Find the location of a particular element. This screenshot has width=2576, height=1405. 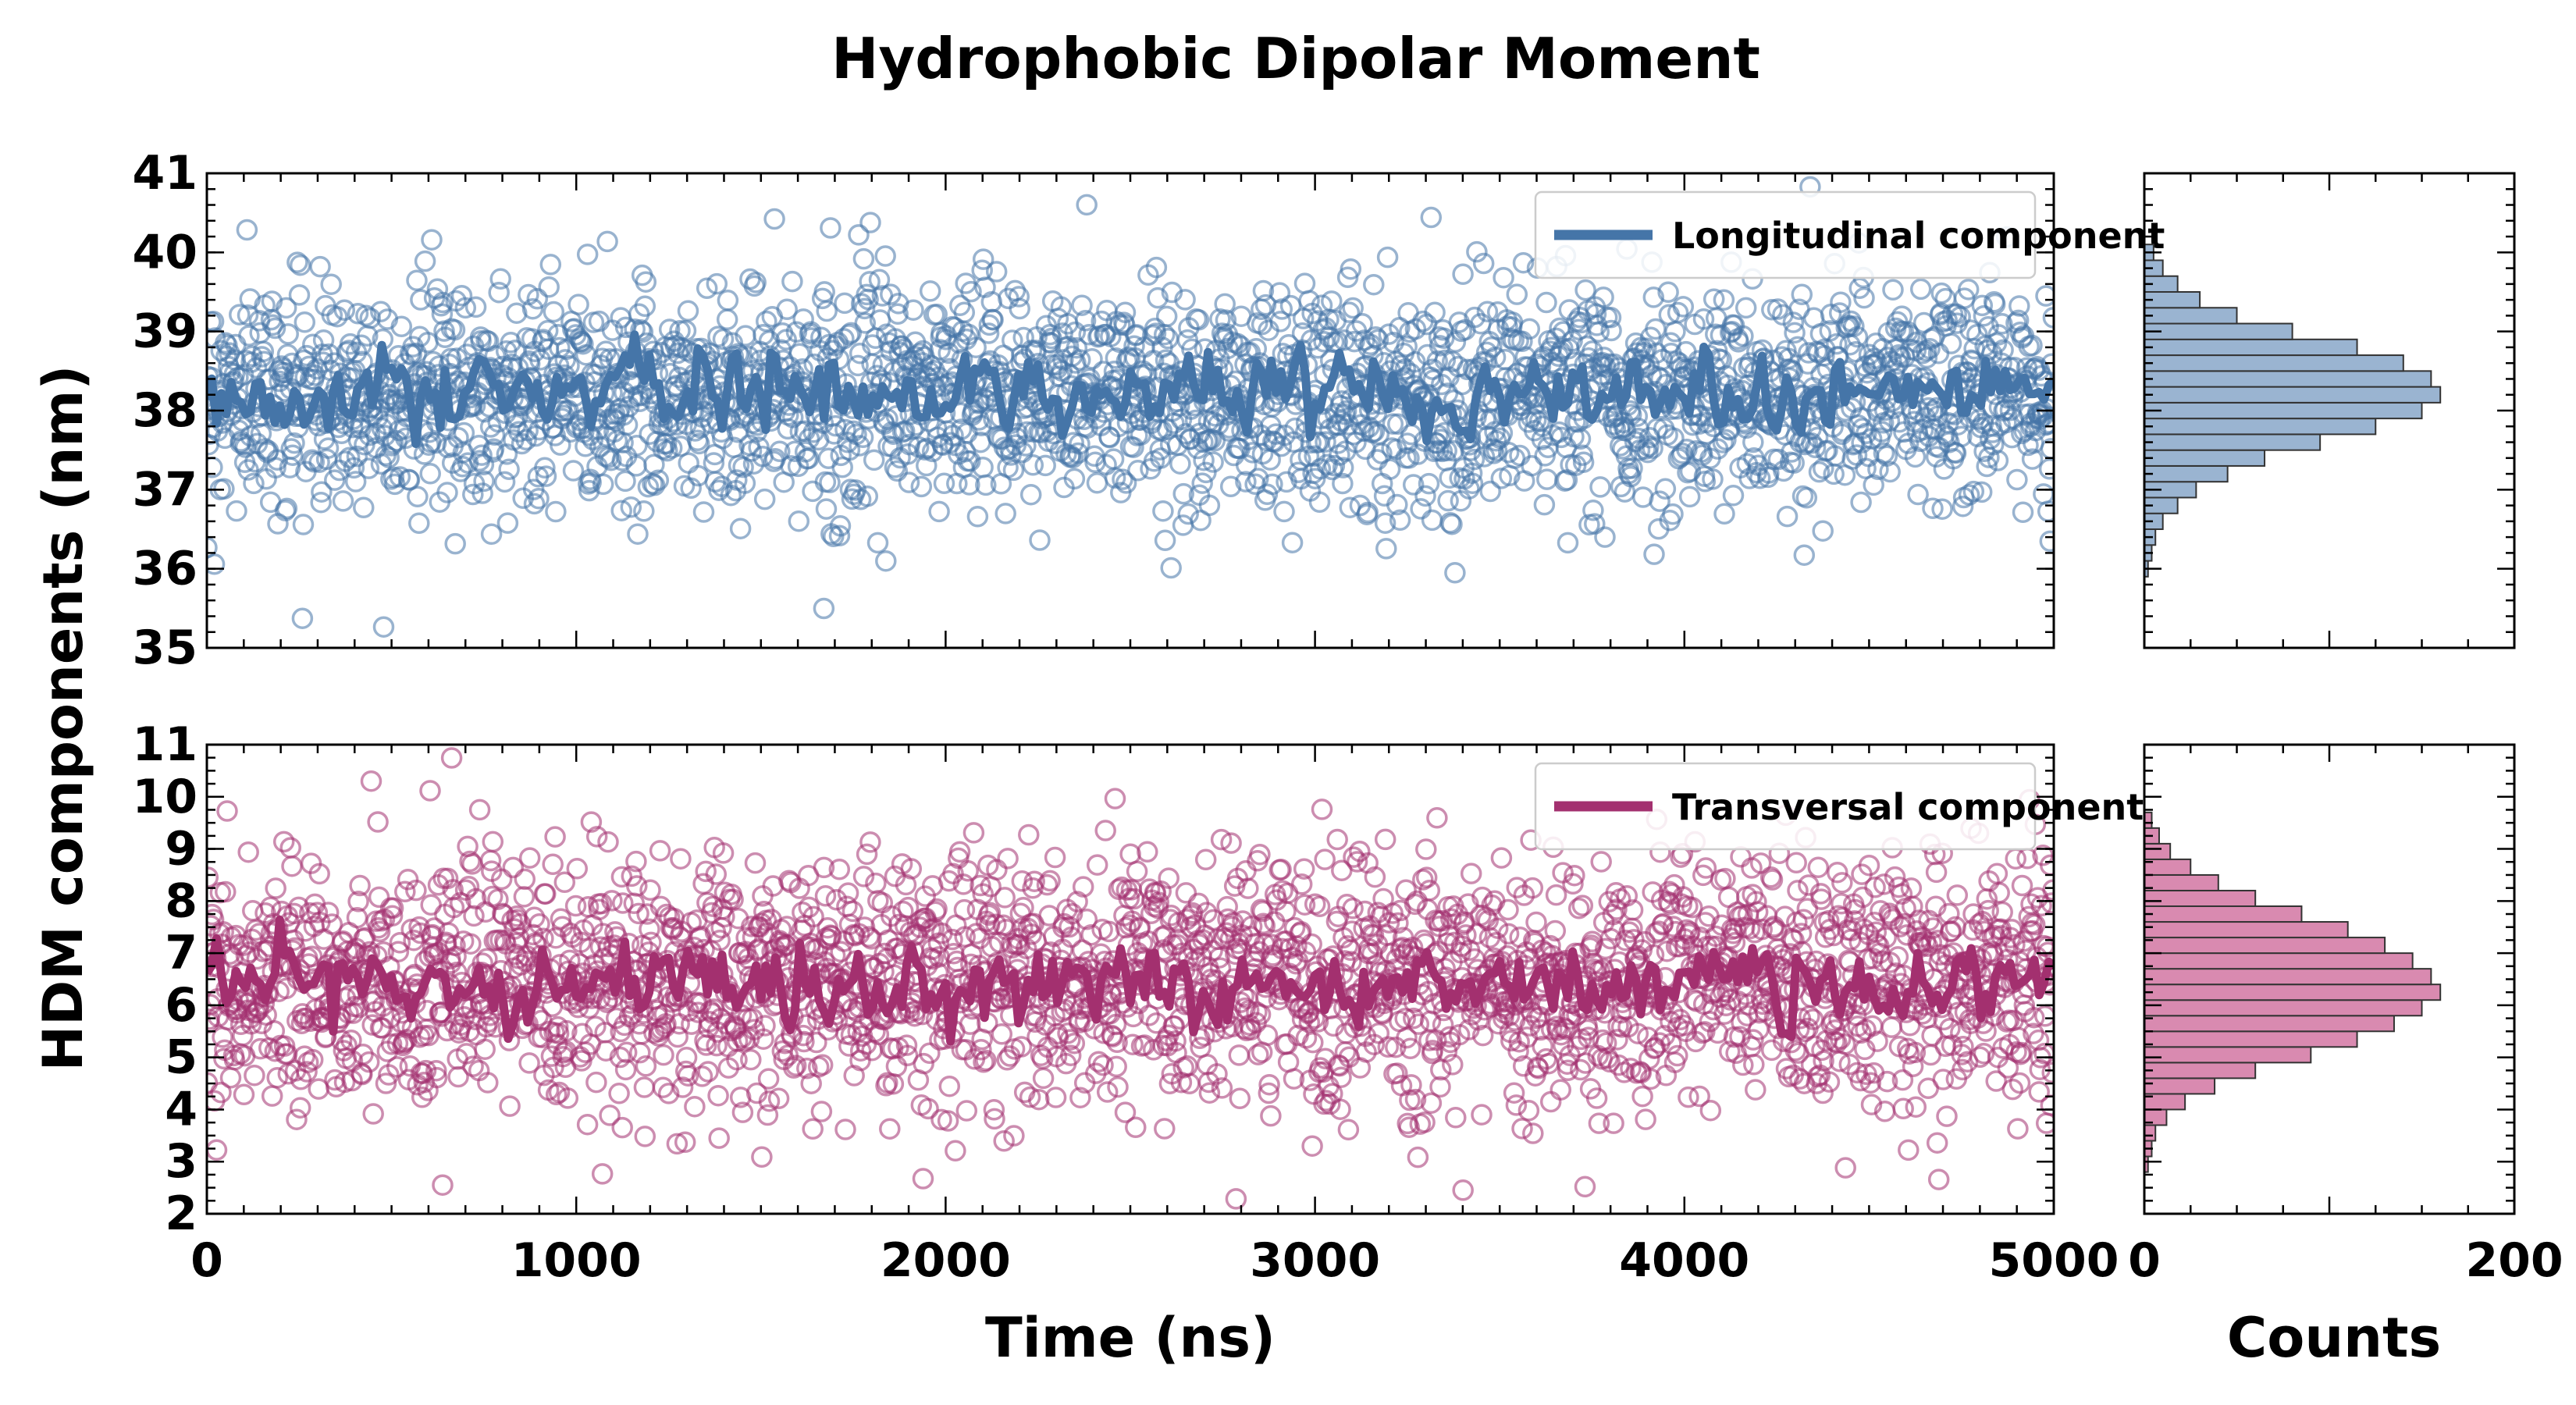

y-tick-label: 38 is located at coordinates (165, 411).